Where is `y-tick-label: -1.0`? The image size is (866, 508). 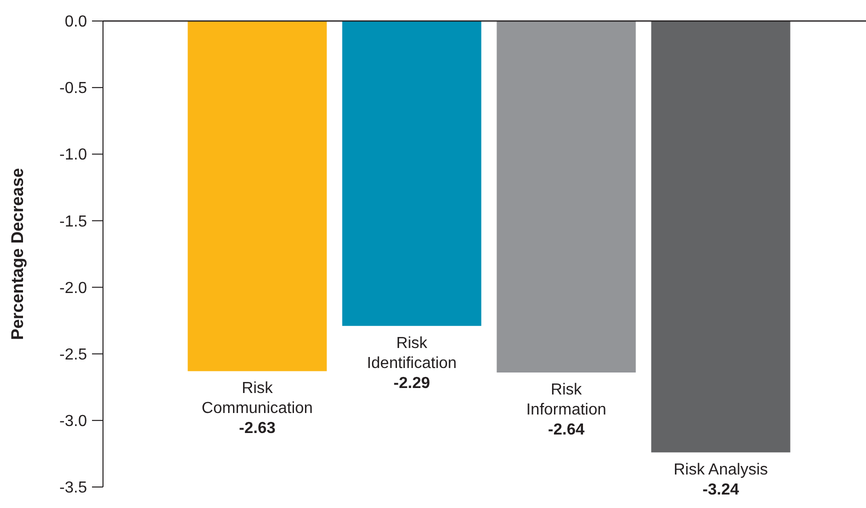
y-tick-label: -1.0 is located at coordinates (73, 155).